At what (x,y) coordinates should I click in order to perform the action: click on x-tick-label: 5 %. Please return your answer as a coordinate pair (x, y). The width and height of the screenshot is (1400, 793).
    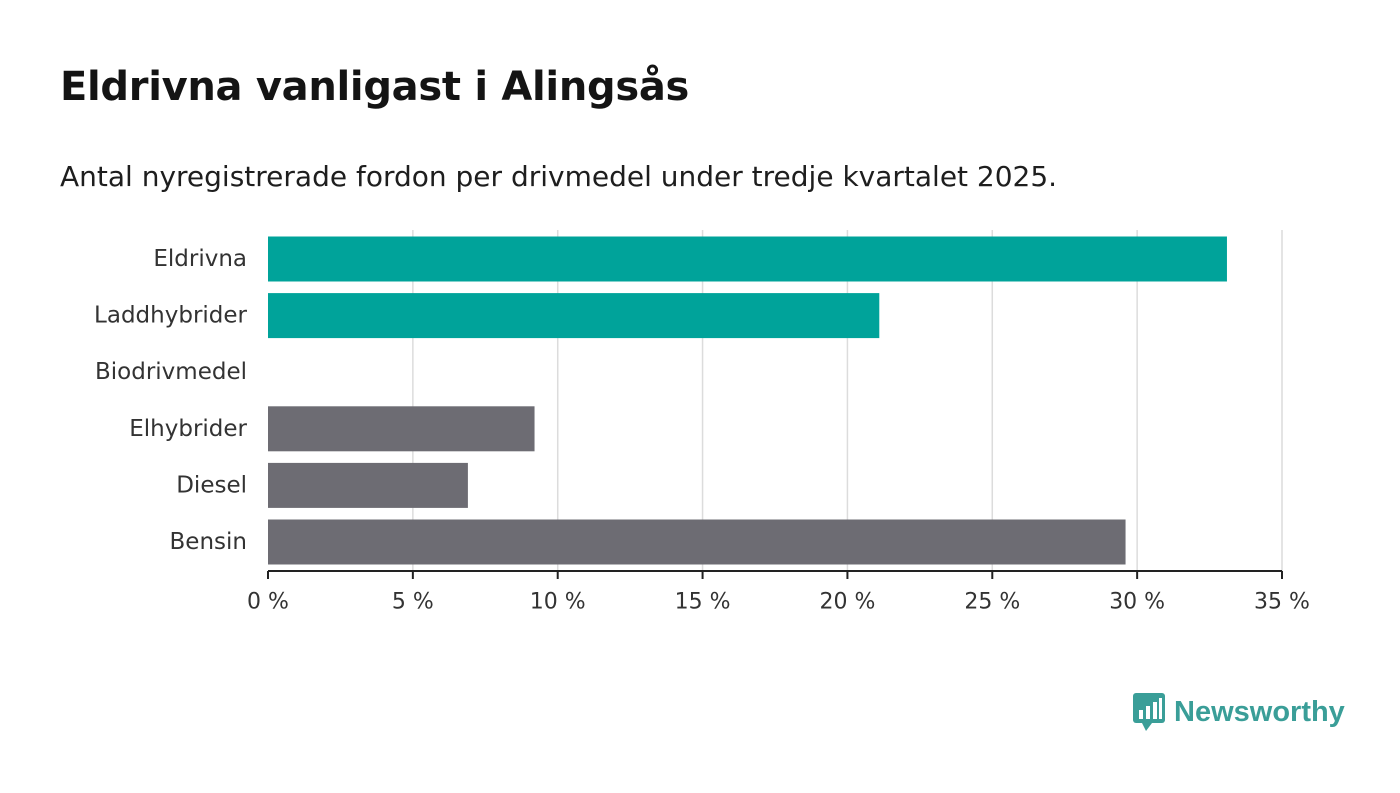
    Looking at the image, I should click on (413, 602).